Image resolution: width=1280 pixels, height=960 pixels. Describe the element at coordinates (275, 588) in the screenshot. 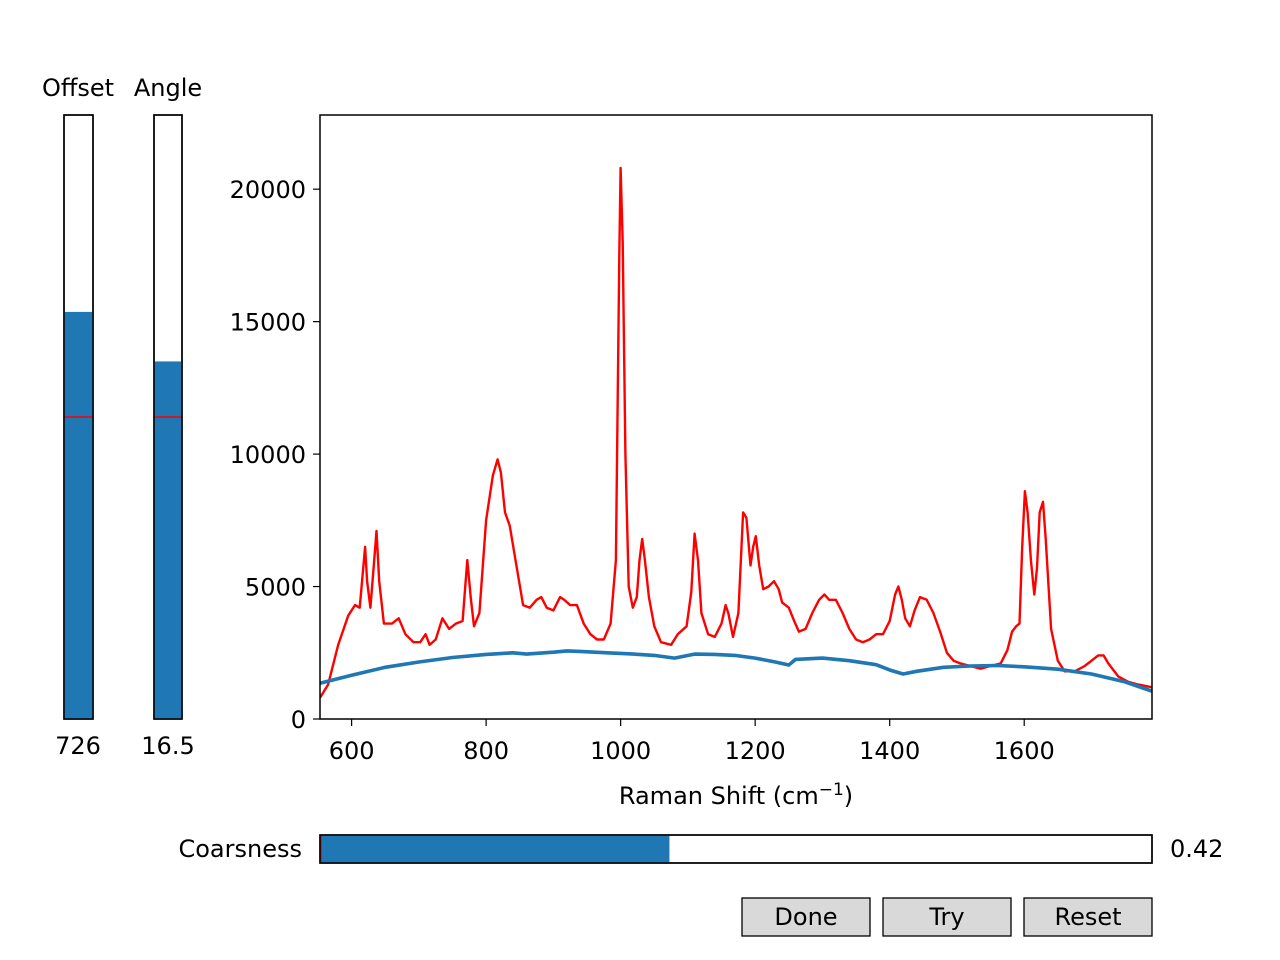

I see `y-tick-label: 5000` at that location.